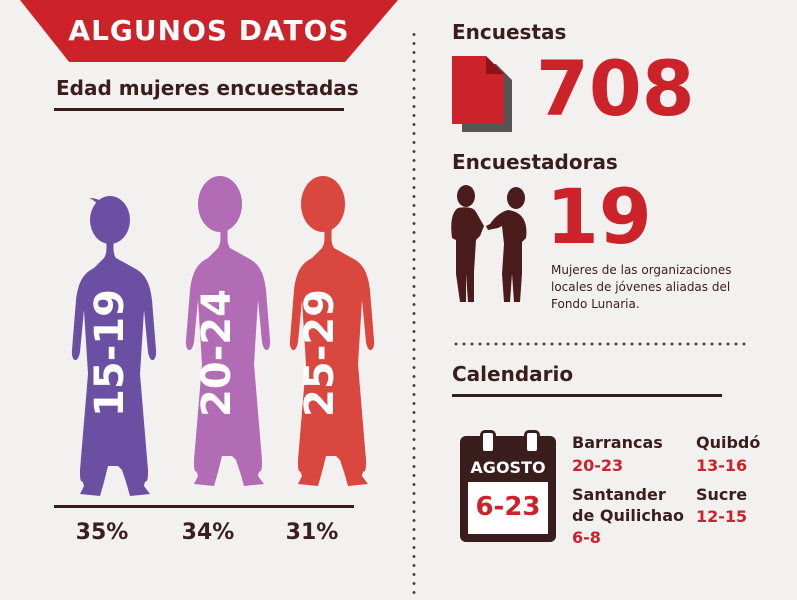 Image resolution: width=797 pixels, height=600 pixels. I want to click on silhouettes-baseline, so click(204, 506).